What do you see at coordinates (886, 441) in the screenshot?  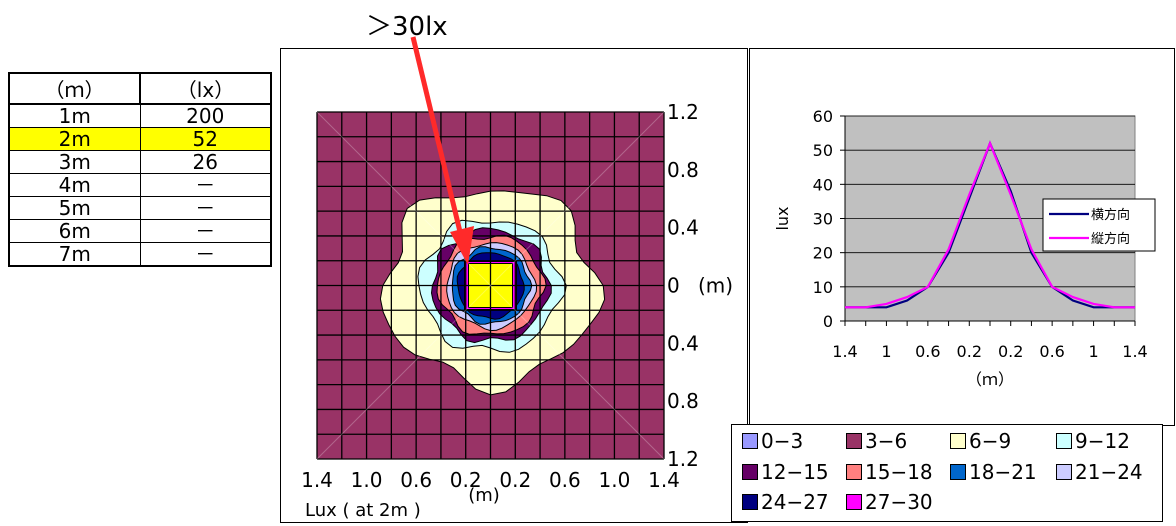 I see `legend-label: 3−6` at bounding box center [886, 441].